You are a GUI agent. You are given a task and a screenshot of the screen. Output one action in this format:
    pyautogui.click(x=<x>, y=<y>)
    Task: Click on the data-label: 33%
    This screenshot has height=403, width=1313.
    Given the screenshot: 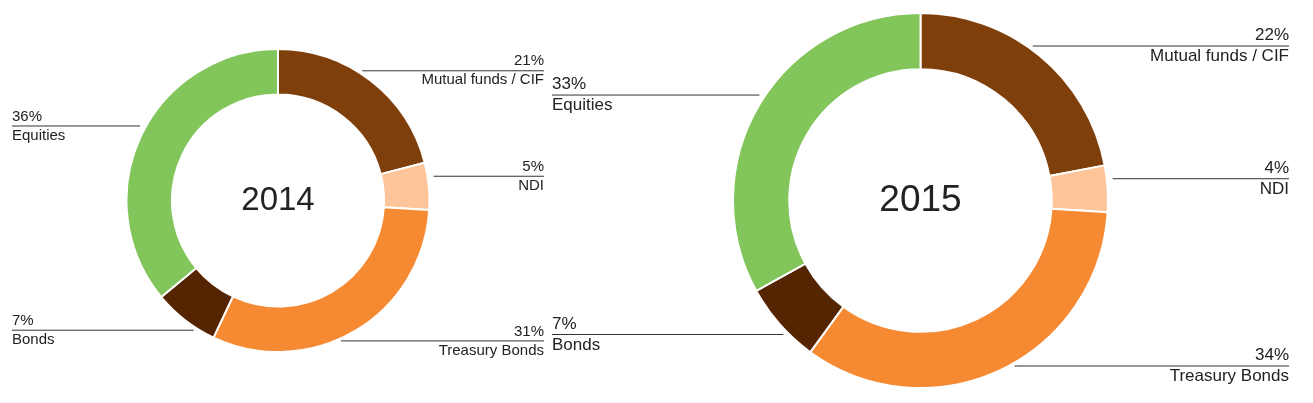 What is the action you would take?
    pyautogui.click(x=569, y=84)
    